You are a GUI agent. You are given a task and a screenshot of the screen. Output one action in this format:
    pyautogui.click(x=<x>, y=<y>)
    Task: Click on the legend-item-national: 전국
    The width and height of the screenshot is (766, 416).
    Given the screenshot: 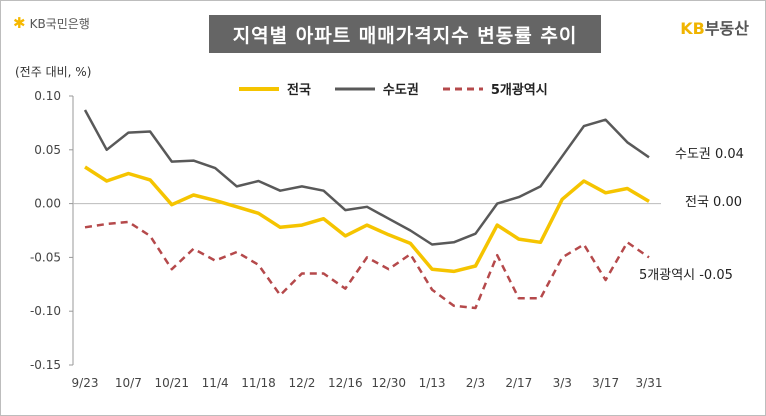 What is the action you would take?
    pyautogui.click(x=274, y=88)
    